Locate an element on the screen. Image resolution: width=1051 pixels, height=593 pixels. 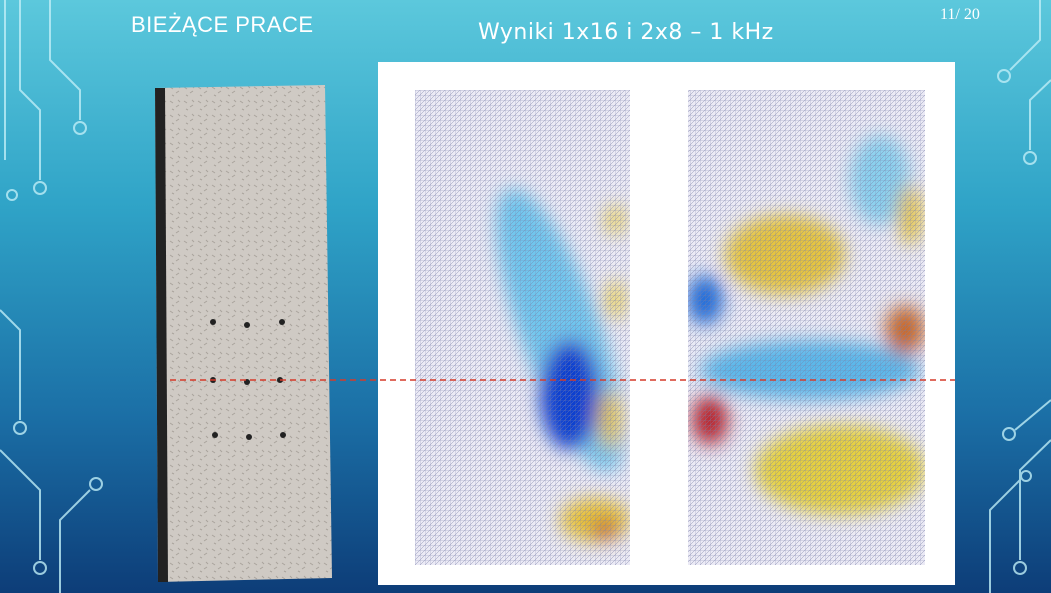
page-number: 11/ 20 is located at coordinates (960, 14).